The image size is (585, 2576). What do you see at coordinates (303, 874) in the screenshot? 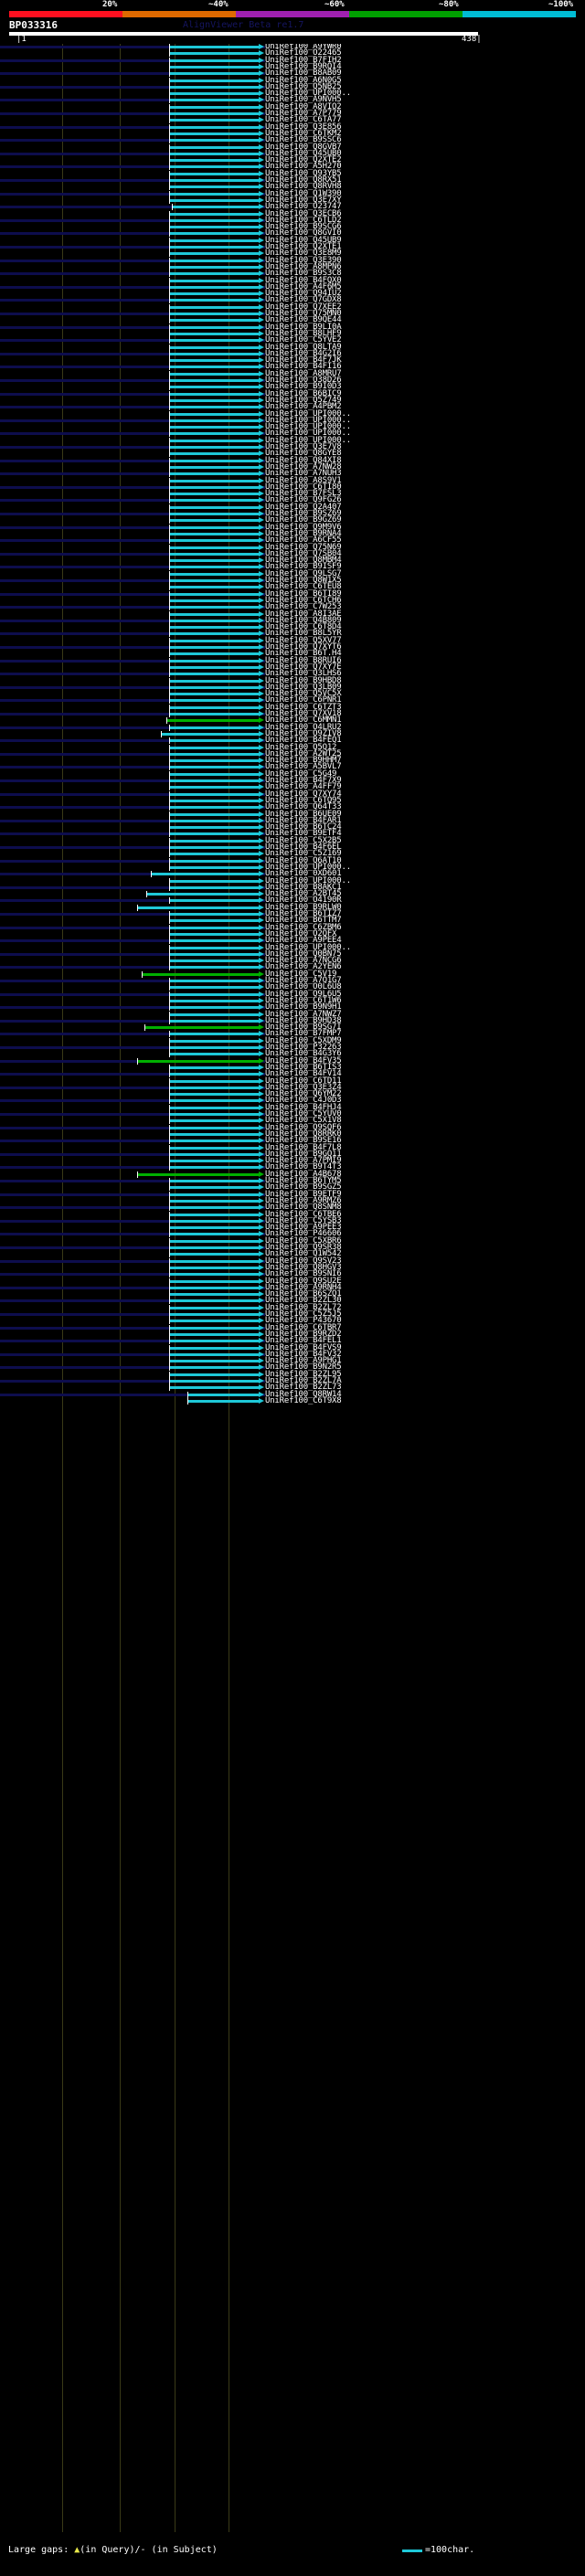
I see `hit-label: UniRef100_0XD601` at bounding box center [303, 874].